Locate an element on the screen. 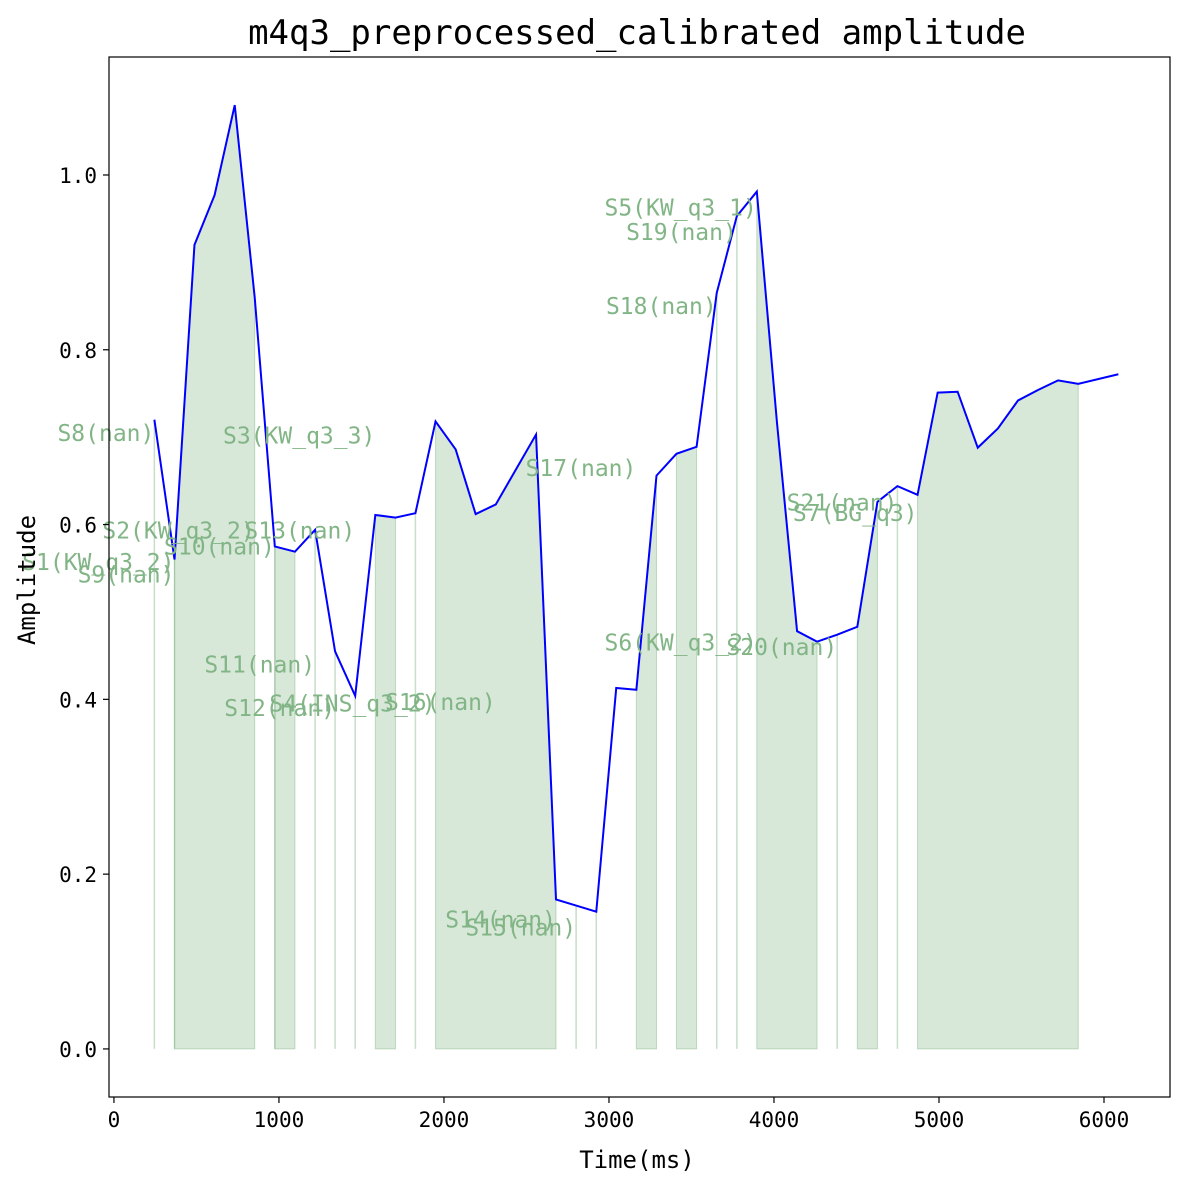  segment-label-16: S19(nan) is located at coordinates (681, 233).